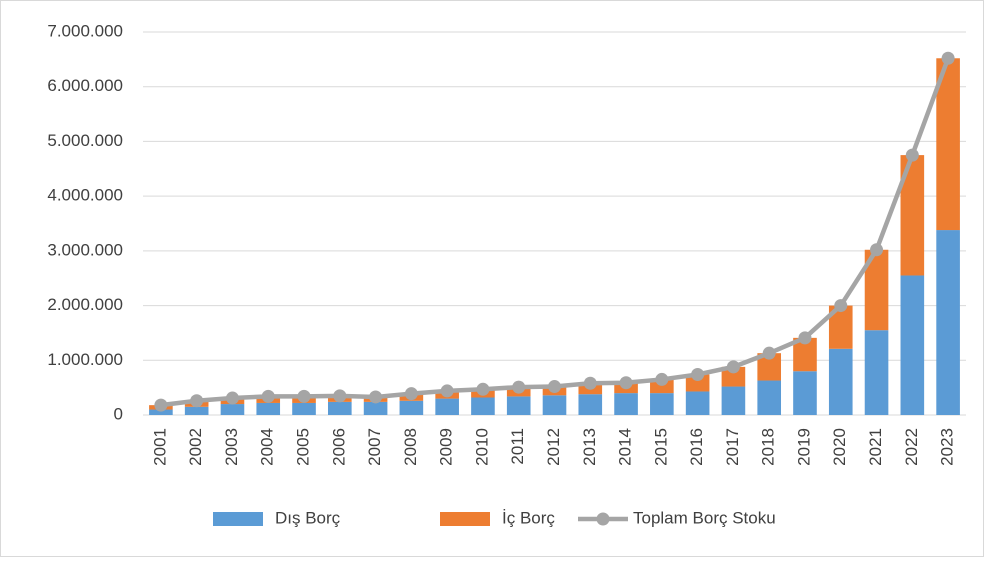  I want to click on legend-label: İç Borç, so click(528, 517).